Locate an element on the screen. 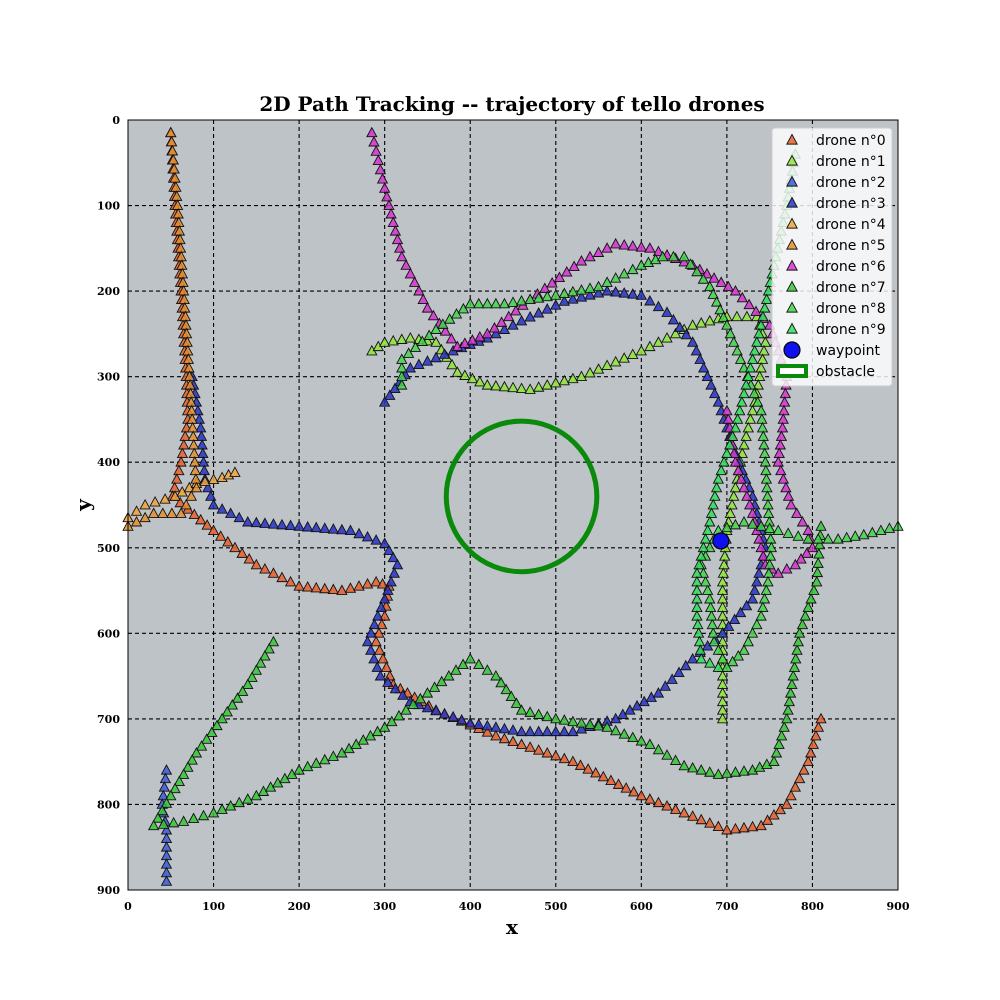  x-tick-label: 400 is located at coordinates (470, 906).